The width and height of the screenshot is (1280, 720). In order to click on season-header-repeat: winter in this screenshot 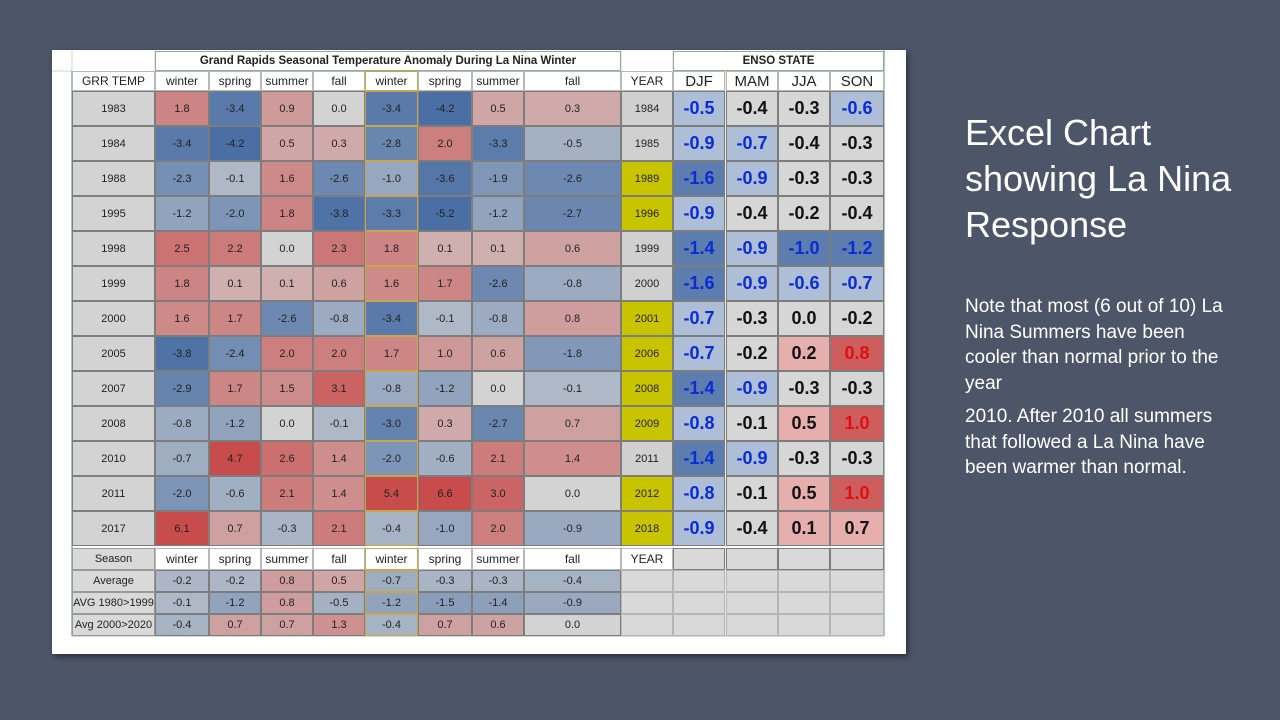, I will do `click(182, 559)`.